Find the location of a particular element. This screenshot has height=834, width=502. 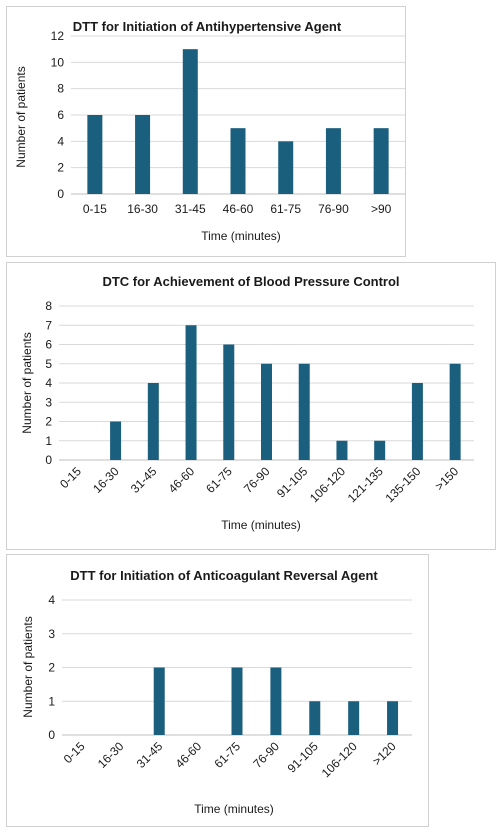

y-tick-label: 5 is located at coordinates (48, 364).